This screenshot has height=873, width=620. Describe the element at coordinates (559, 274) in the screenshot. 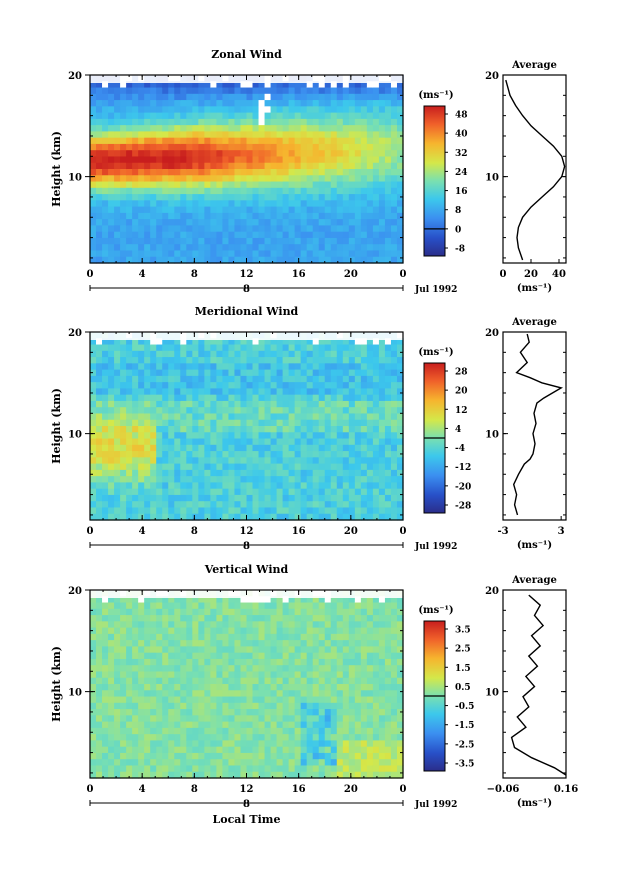

I see `average-x-tick-label: 40` at that location.